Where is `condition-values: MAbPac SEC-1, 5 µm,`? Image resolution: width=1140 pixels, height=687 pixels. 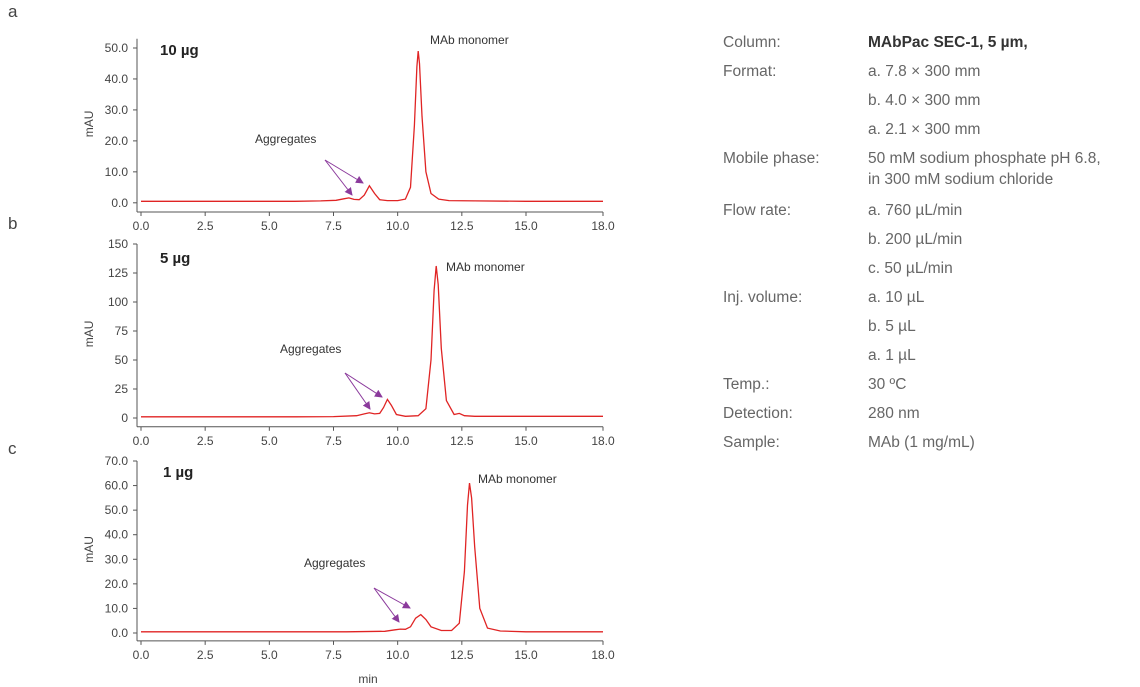
condition-values: MAbPac SEC-1, 5 µm, is located at coordinates (948, 42).